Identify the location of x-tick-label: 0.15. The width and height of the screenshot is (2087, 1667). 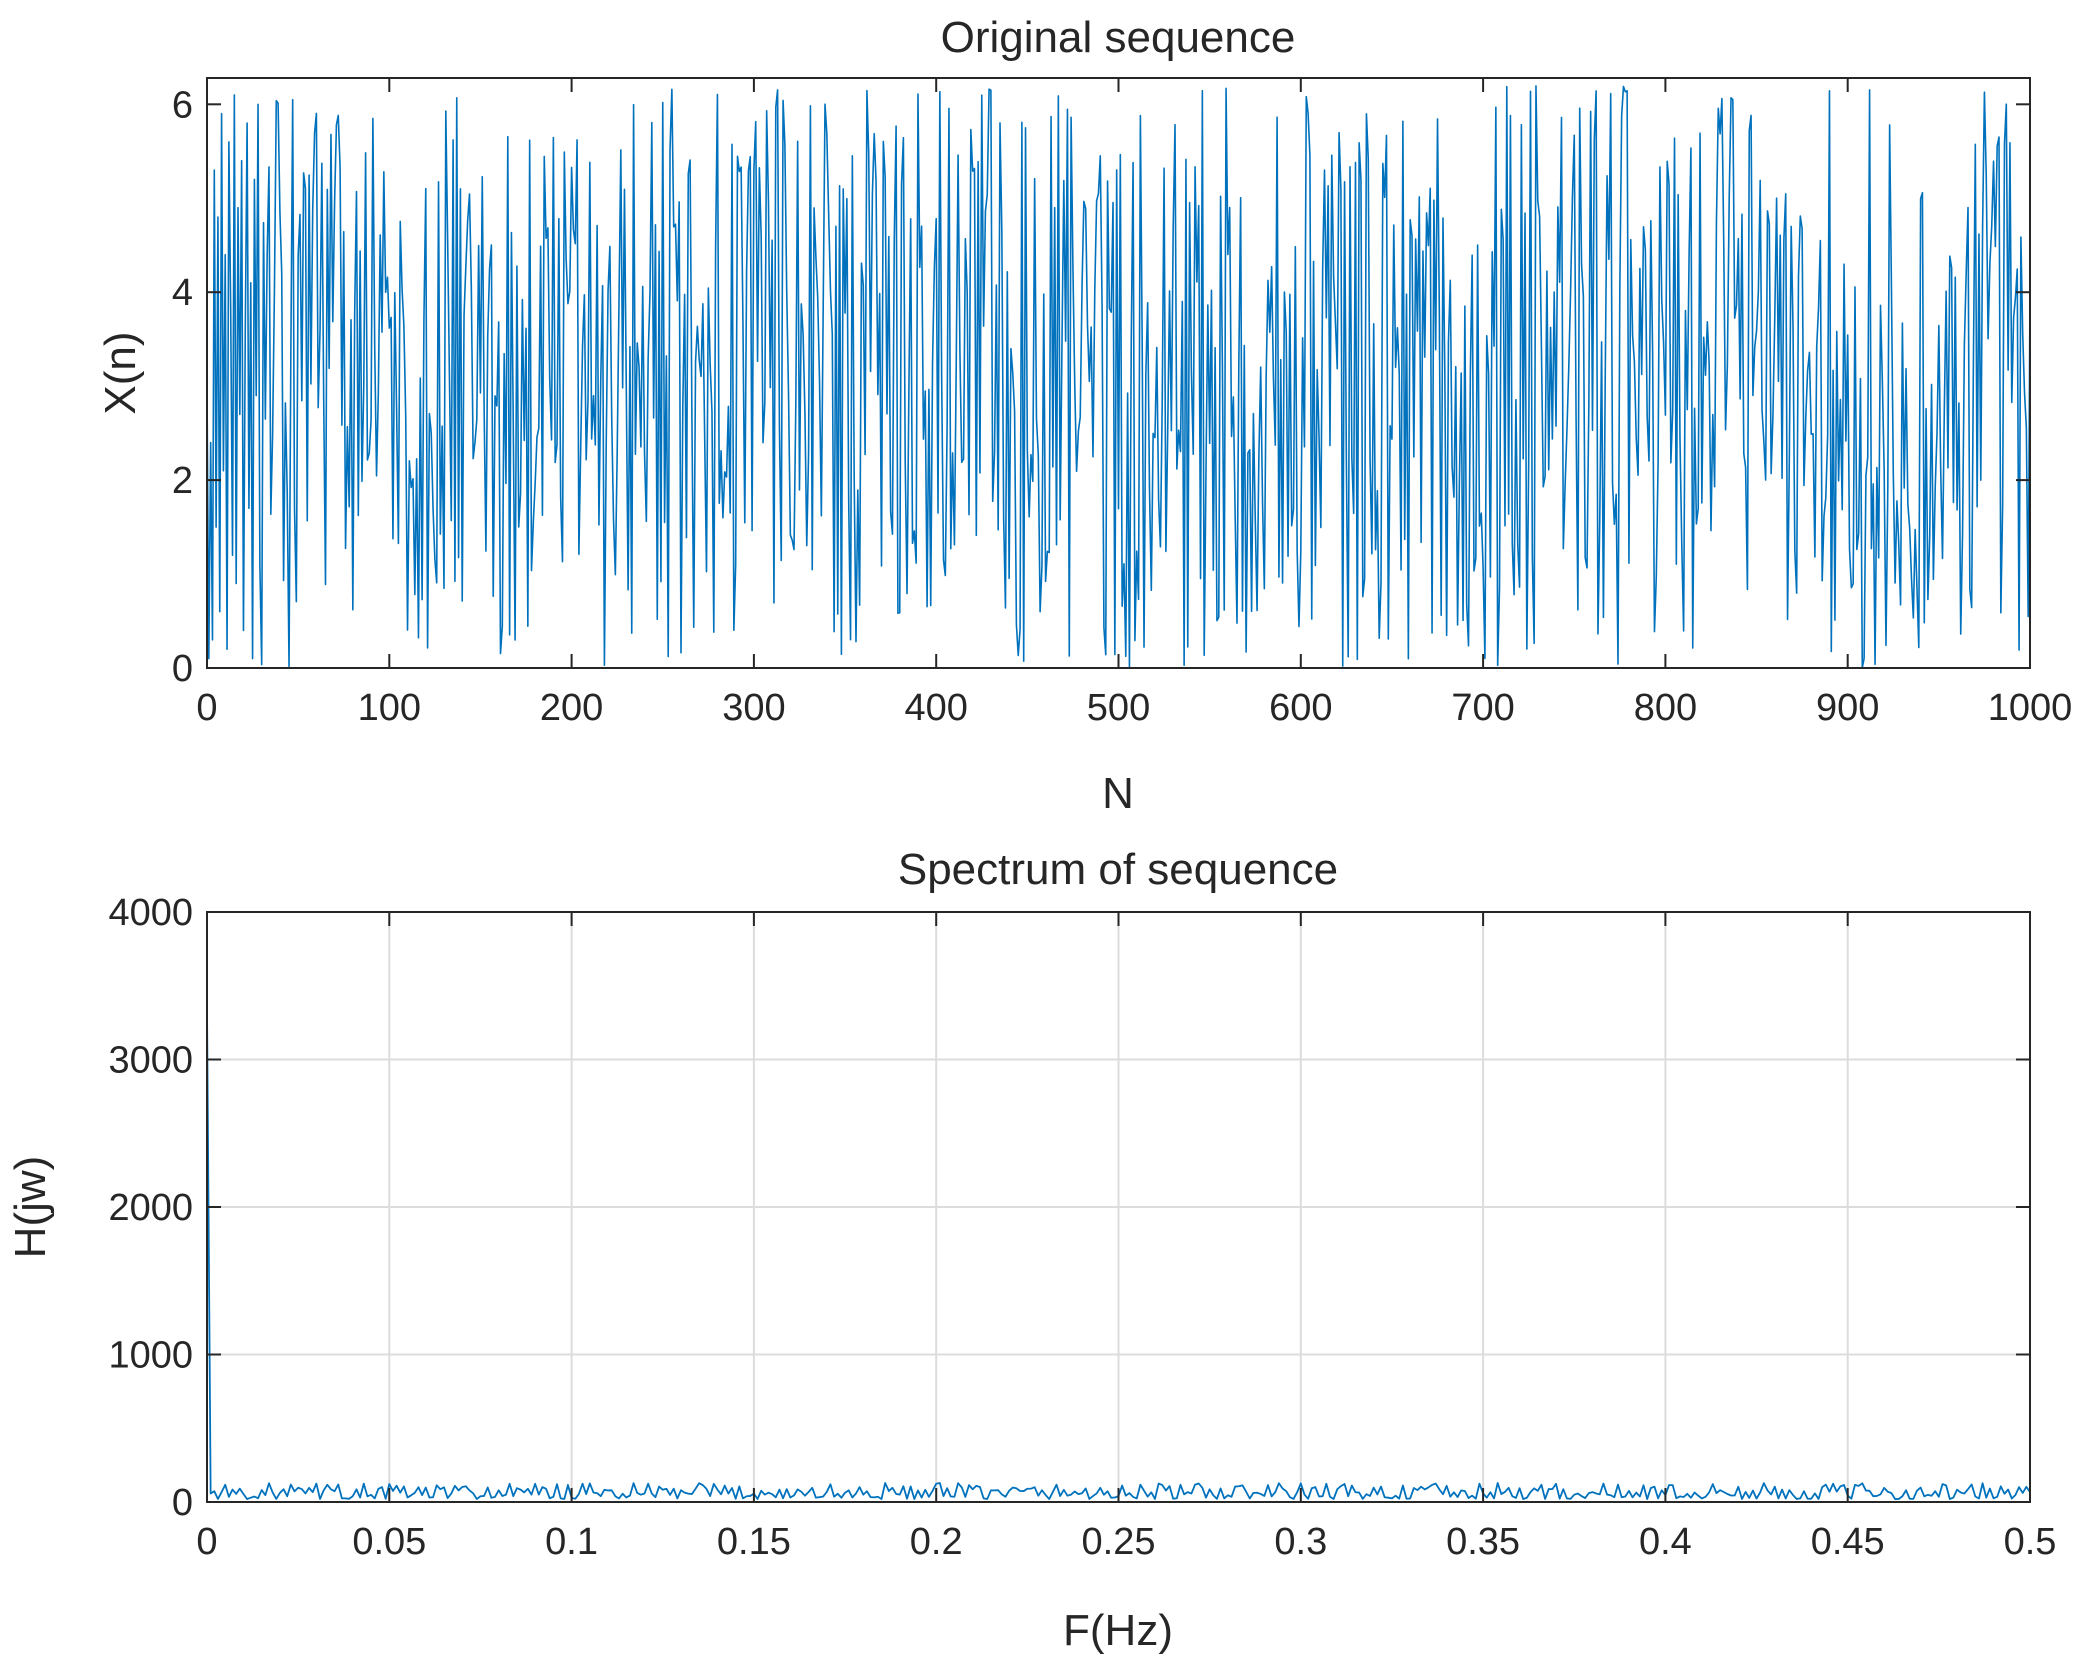
(754, 1542).